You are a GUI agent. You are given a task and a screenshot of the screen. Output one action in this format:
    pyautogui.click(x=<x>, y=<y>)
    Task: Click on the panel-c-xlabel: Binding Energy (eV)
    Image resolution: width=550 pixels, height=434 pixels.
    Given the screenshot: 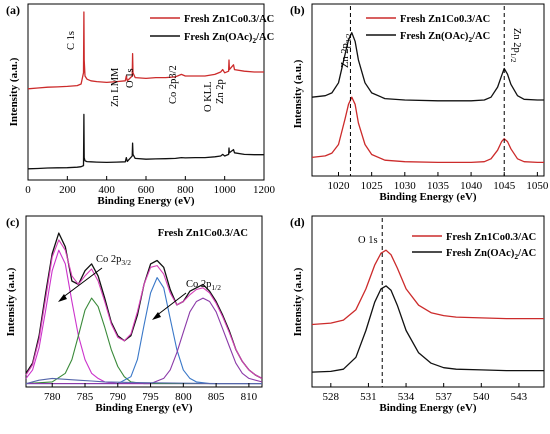 What is the action you would take?
    pyautogui.click(x=144, y=408)
    